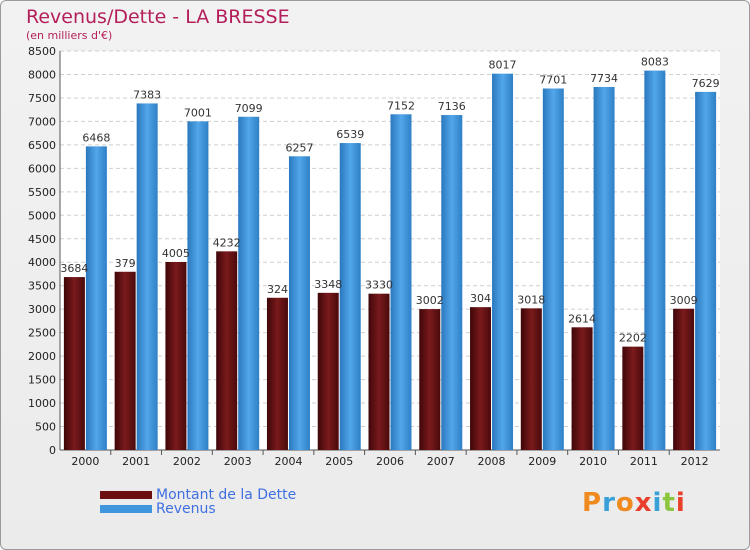 The height and width of the screenshot is (550, 750). I want to click on y-tick-label: 5500, so click(42, 192).